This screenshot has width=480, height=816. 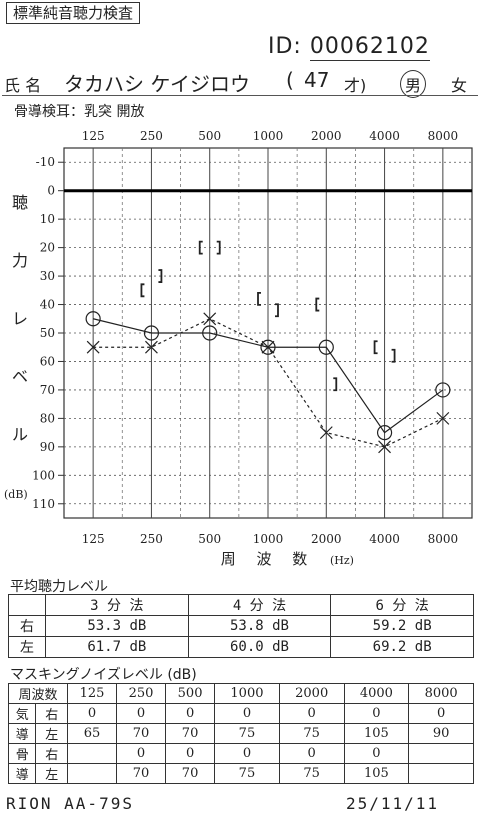 I want to click on x-tick-label-bottom: 1000, so click(x=268, y=539).